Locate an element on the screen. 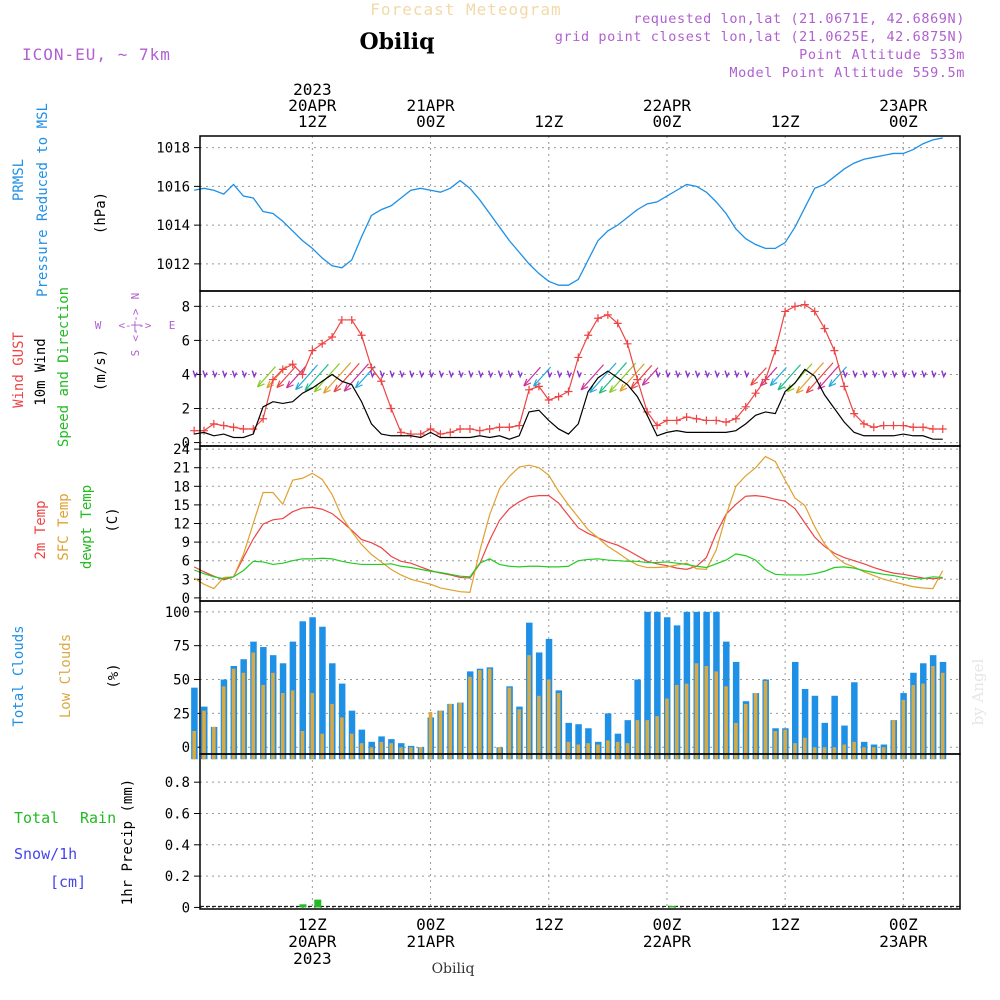 Image resolution: width=1000 pixels, height=1000 pixels. temp-dewpt-label: dewpt Temp is located at coordinates (87, 527).